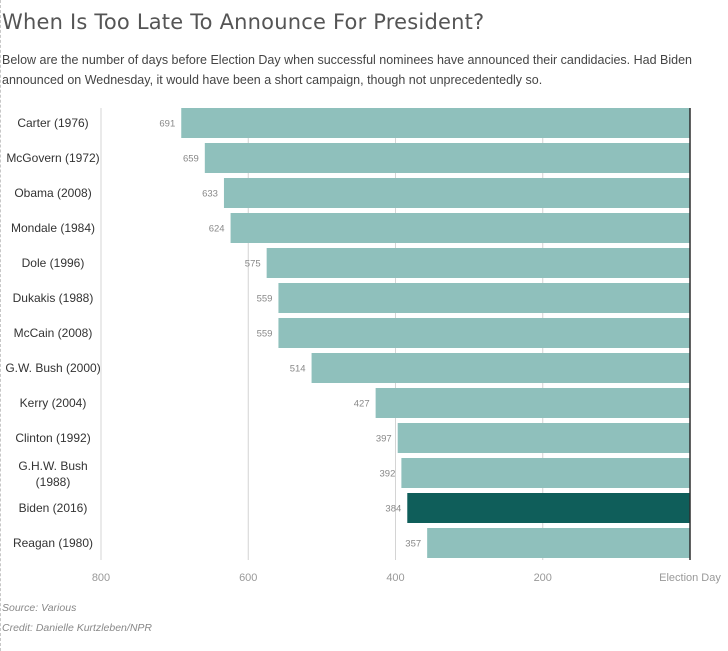 The width and height of the screenshot is (728, 651). What do you see at coordinates (413, 544) in the screenshot?
I see `value-label: 357` at bounding box center [413, 544].